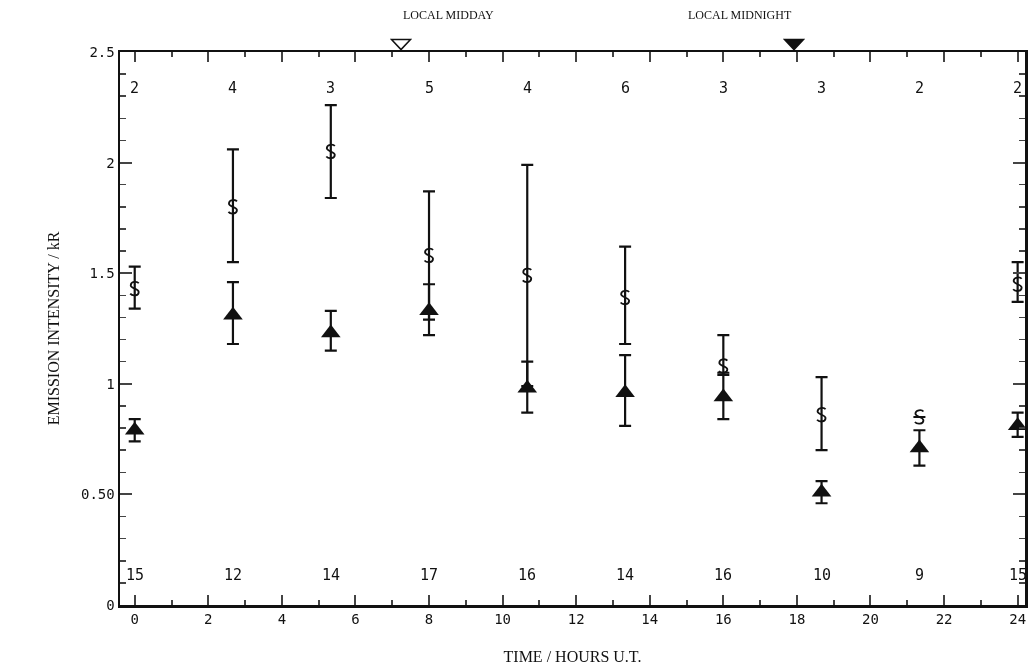  What do you see at coordinates (429, 575) in the screenshot?
I see `annotation: 17` at bounding box center [429, 575].